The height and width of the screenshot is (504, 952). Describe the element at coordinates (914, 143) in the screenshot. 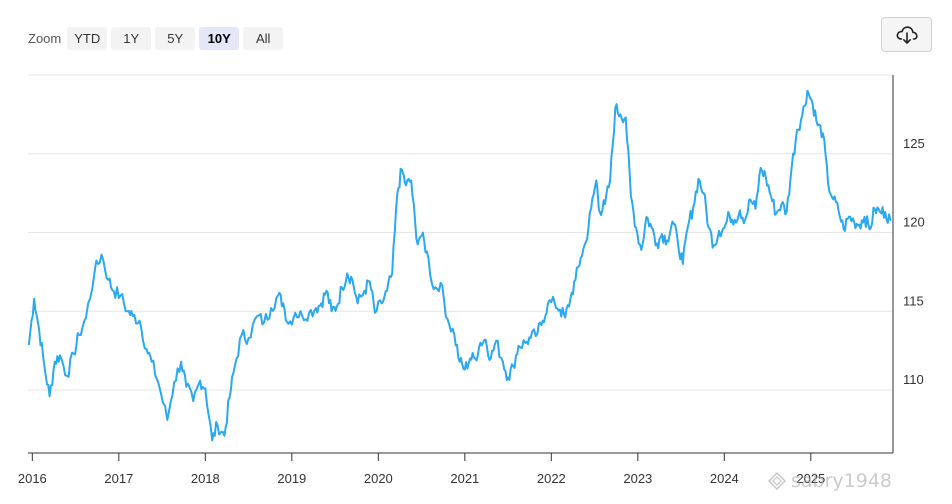

I see `y-tick-label: 125` at that location.